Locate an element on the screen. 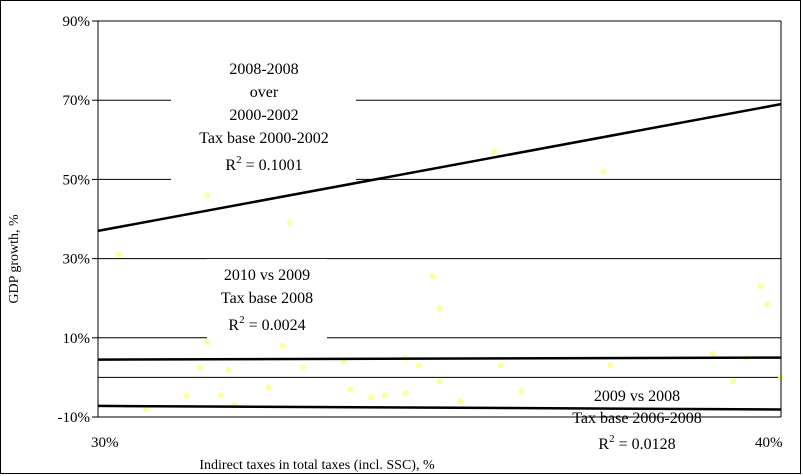 This screenshot has height=476, width=803. x-tick-label: 40% is located at coordinates (769, 443).